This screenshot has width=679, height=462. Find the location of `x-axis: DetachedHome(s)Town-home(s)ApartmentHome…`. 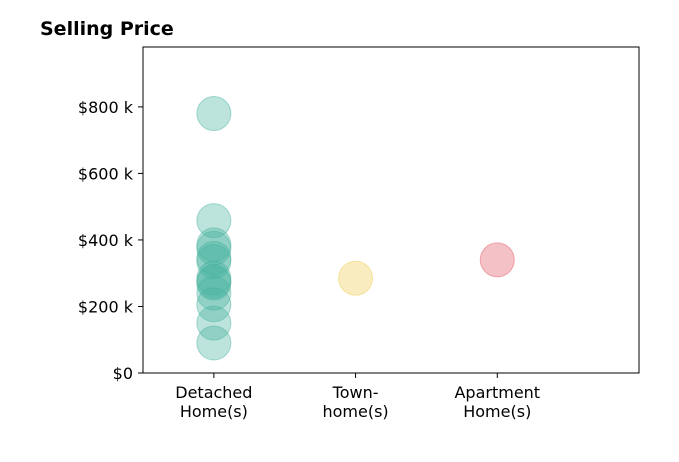

x-axis: DetachedHome(s)Town-home(s)ApartmentHome… is located at coordinates (357, 397).